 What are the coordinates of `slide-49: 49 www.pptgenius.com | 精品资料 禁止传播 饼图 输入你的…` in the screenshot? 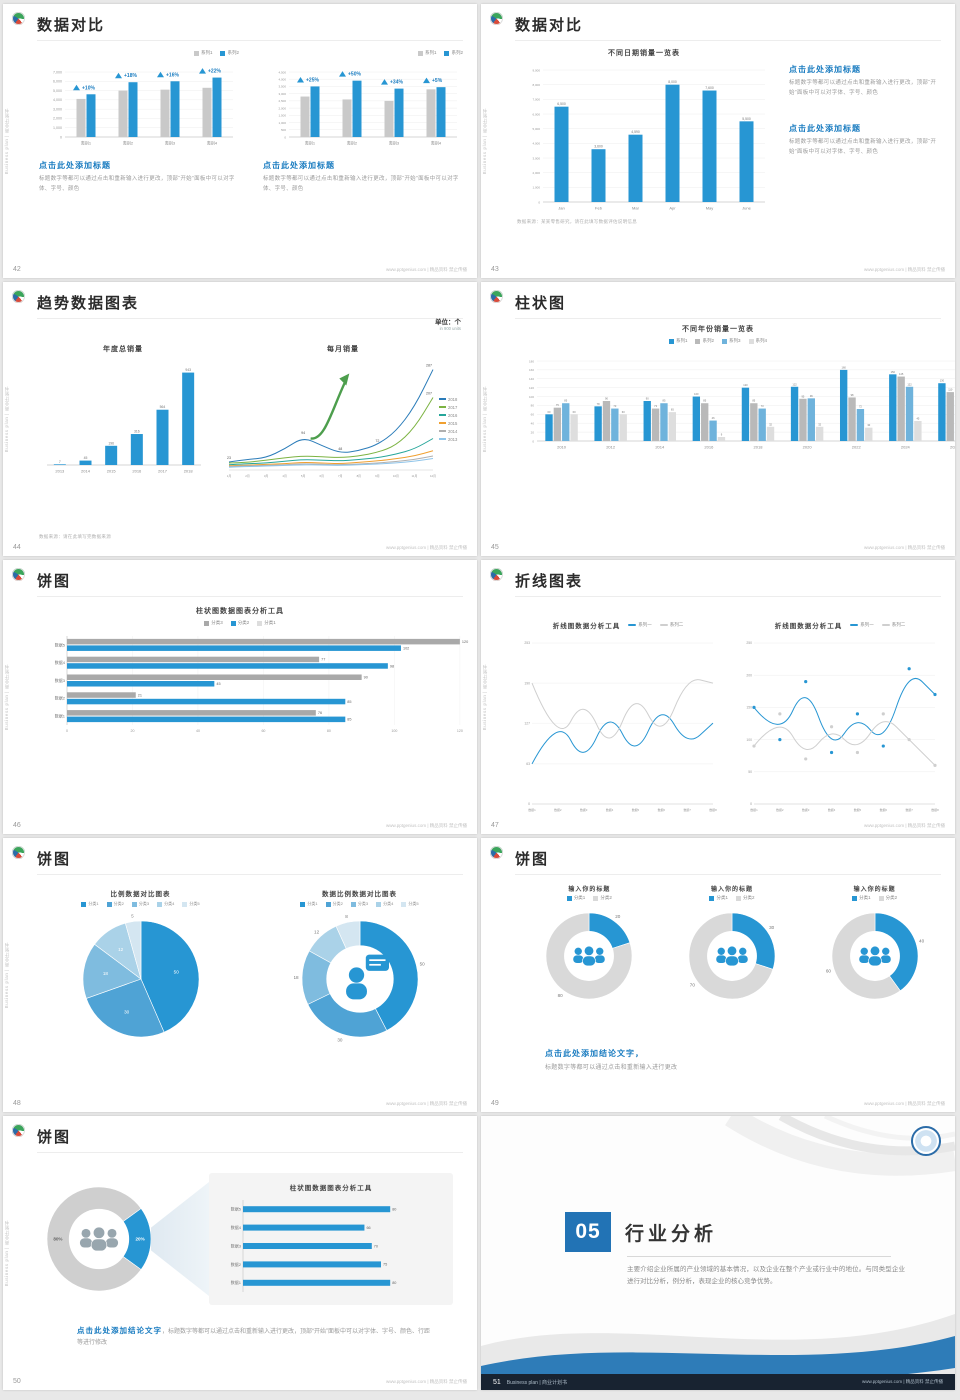 It's located at (718, 975).